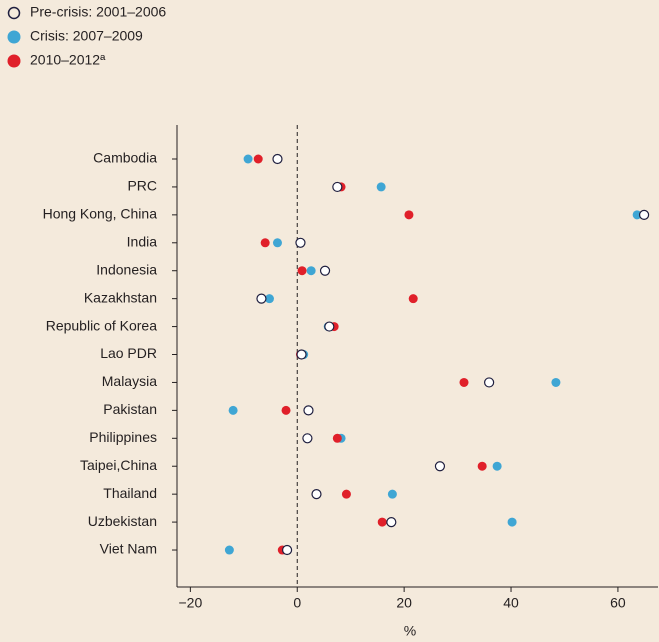 The image size is (659, 642). What do you see at coordinates (618, 603) in the screenshot?
I see `x-tick-label: 60` at bounding box center [618, 603].